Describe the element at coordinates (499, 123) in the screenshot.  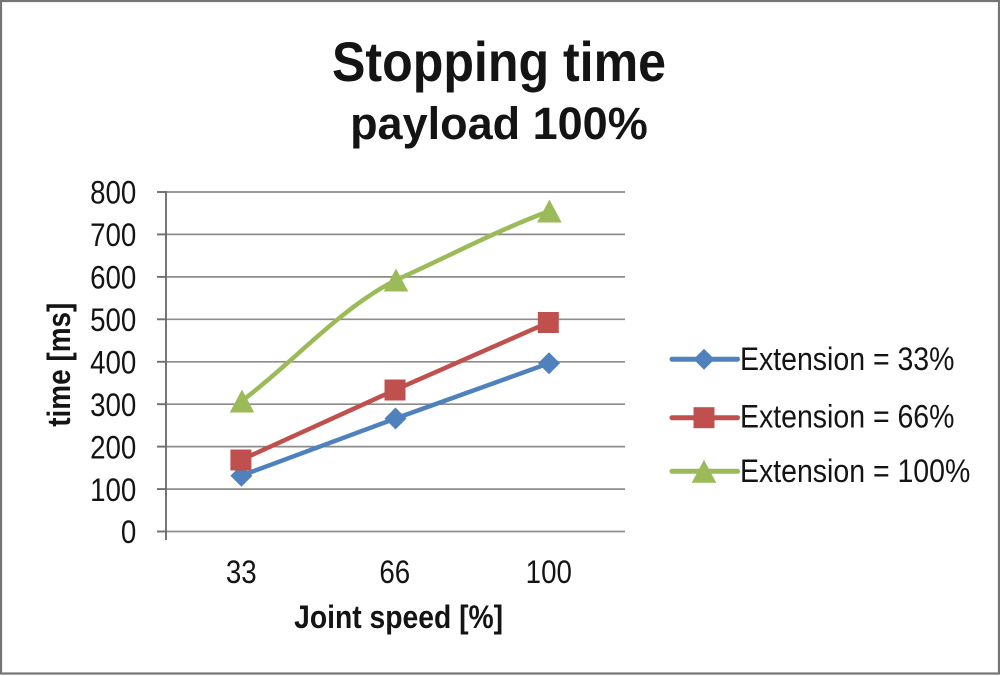
I see `svg-text: payload 100%` at that location.